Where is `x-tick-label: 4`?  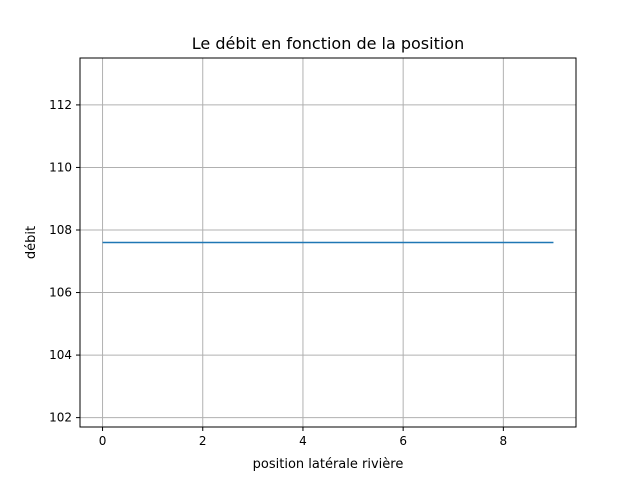 x-tick-label: 4 is located at coordinates (303, 441).